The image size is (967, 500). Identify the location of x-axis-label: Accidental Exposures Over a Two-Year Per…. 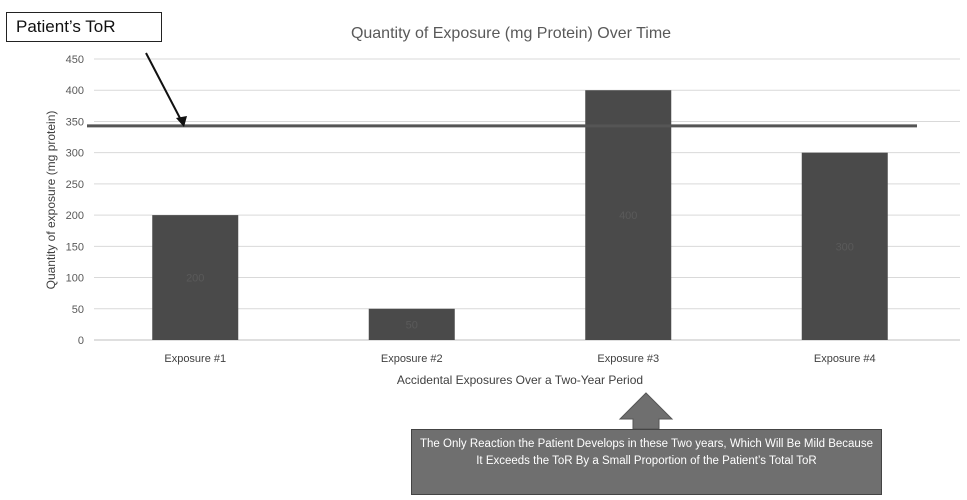
(520, 380).